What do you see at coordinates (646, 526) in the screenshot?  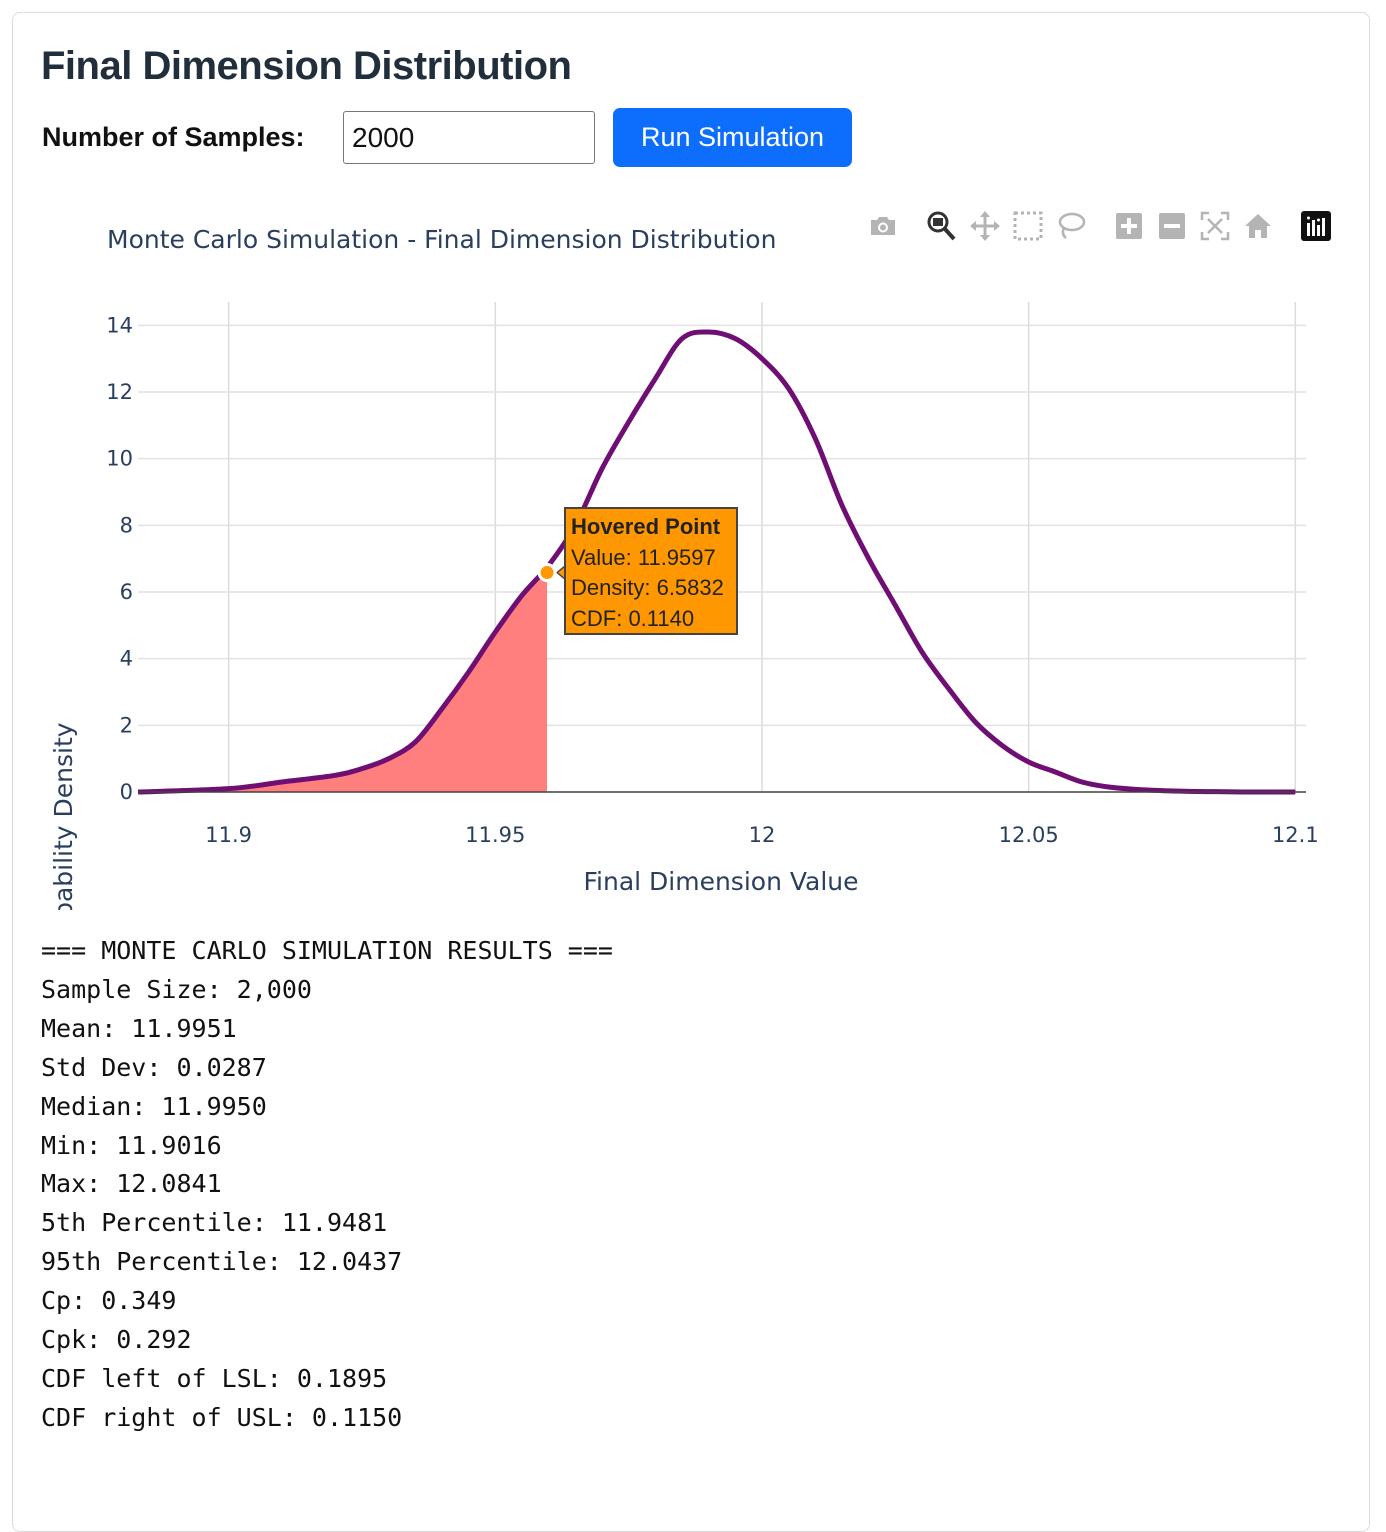 I see `tooltip-title: Hovered Point` at bounding box center [646, 526].